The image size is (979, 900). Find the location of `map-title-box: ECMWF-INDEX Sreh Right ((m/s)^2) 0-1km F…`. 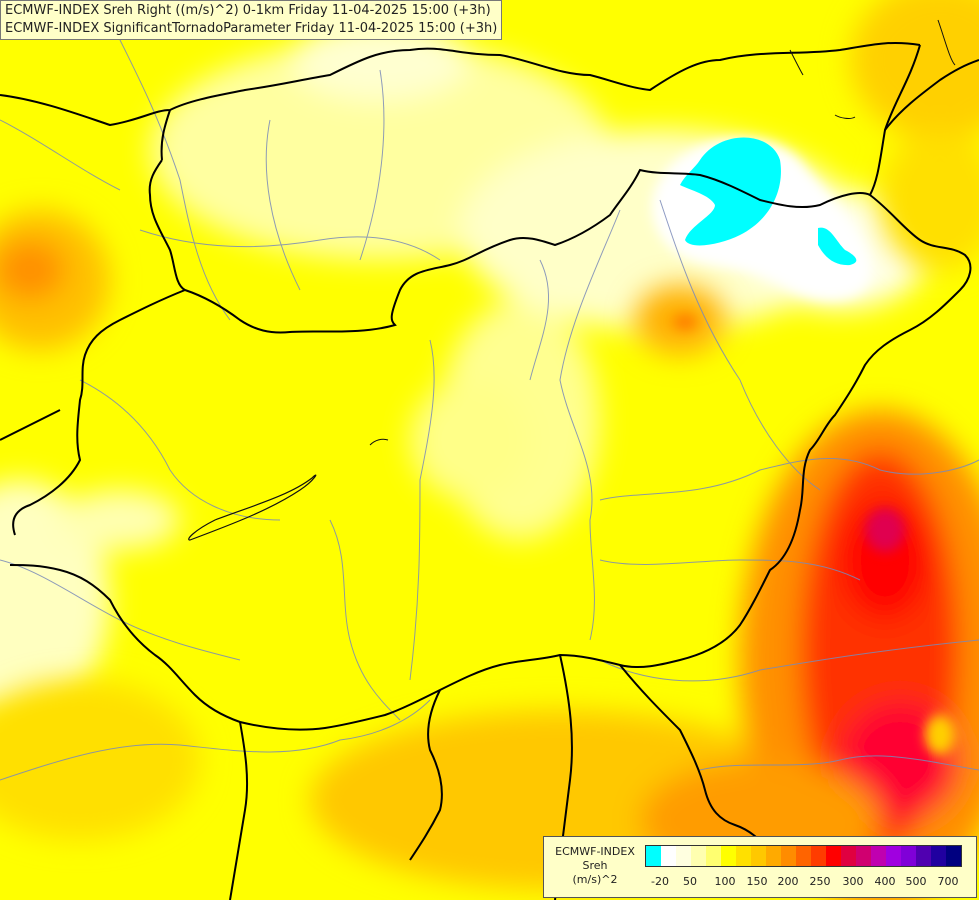

map-title-box: ECMWF-INDEX Sreh Right ((m/s)^2) 0-1km F… is located at coordinates (251, 20).